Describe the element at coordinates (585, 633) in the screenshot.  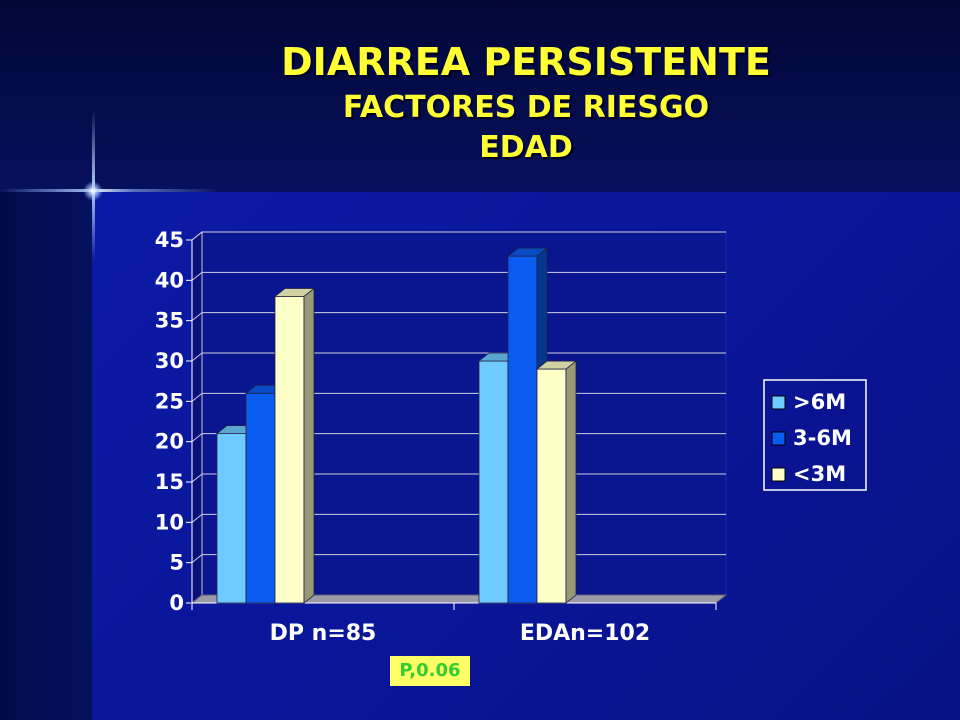
I see `x-tick-label: EDAn=102` at that location.